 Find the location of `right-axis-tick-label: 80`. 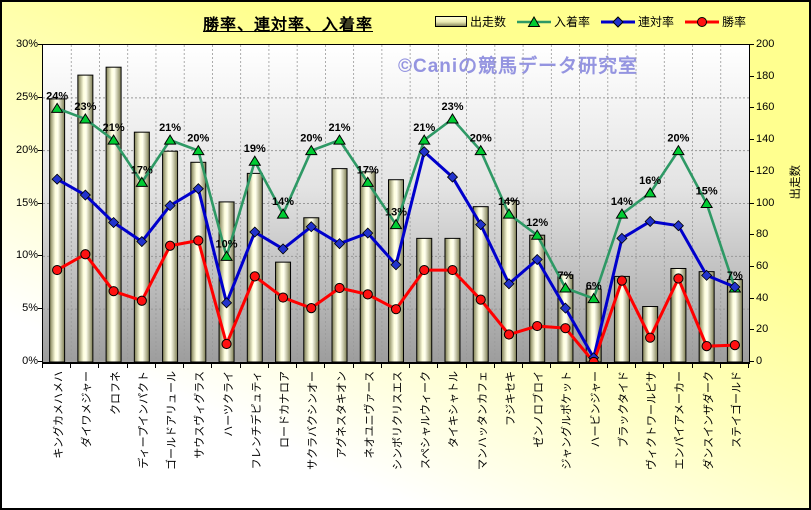

right-axis-tick-label: 80 is located at coordinates (762, 234).